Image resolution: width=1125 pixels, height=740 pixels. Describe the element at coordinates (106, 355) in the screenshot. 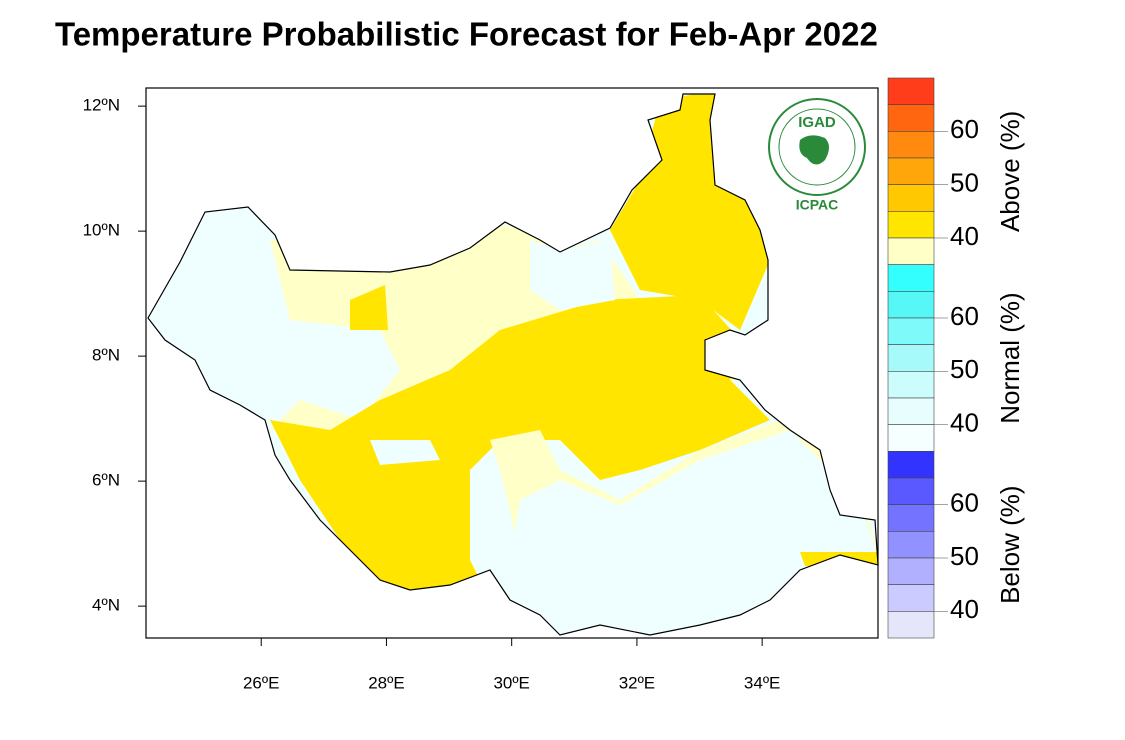

I see `lat-tick-label: 8ºN` at that location.